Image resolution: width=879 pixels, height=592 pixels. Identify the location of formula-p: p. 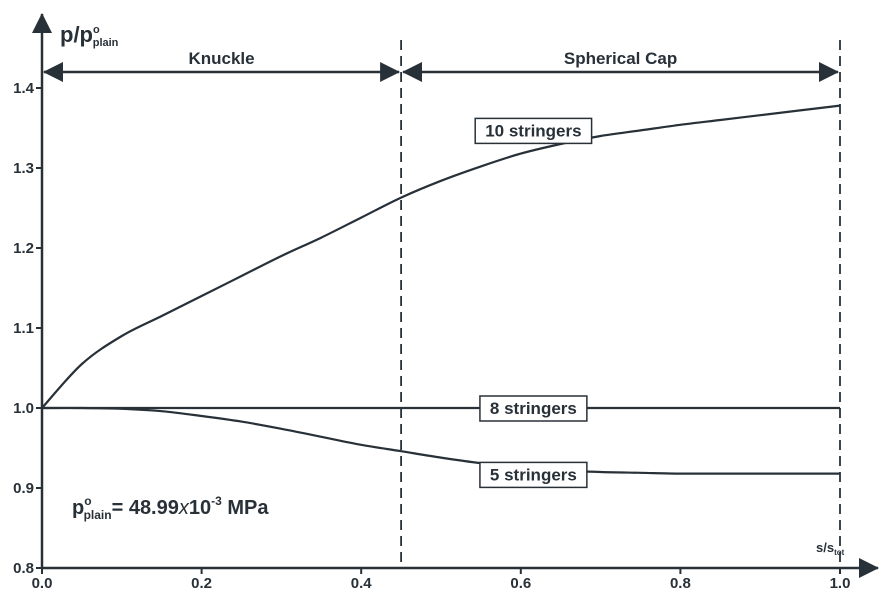
(78, 508).